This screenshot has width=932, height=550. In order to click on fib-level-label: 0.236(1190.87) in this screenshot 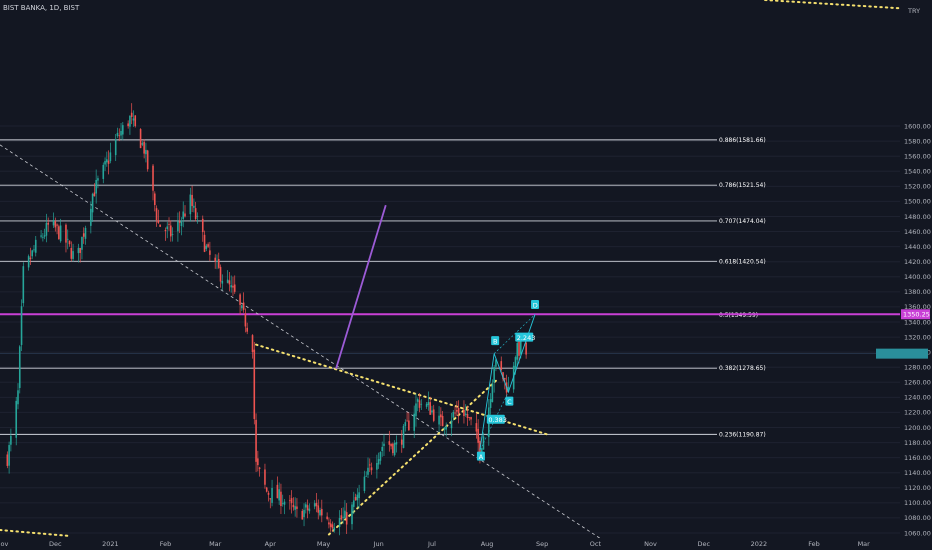, I will do `click(742, 434)`.